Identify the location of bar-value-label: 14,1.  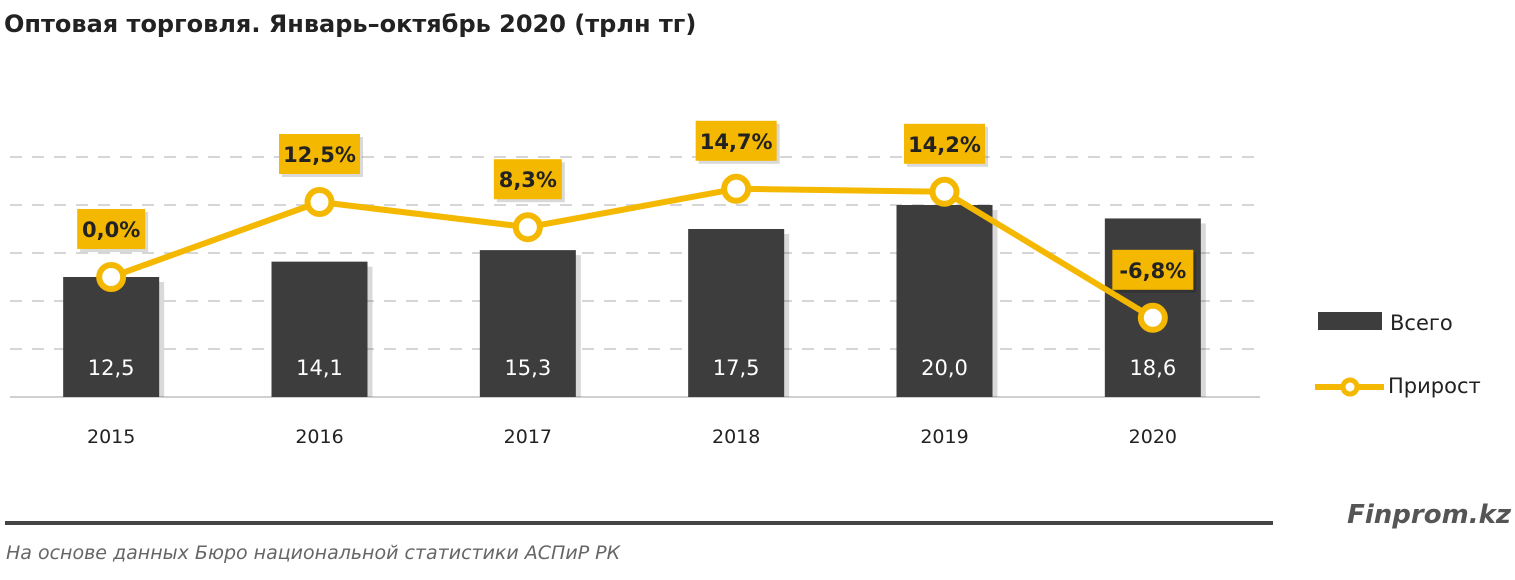
(319, 368).